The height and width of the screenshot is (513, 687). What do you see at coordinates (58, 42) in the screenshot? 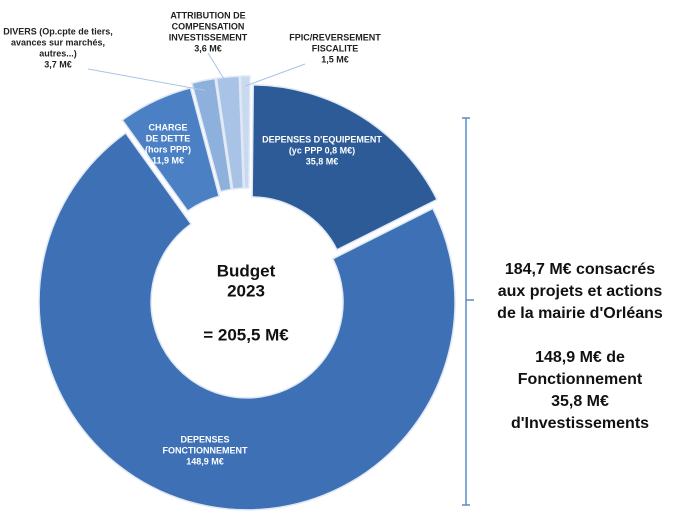
I see `slice-label: avances sur marchés,` at bounding box center [58, 42].